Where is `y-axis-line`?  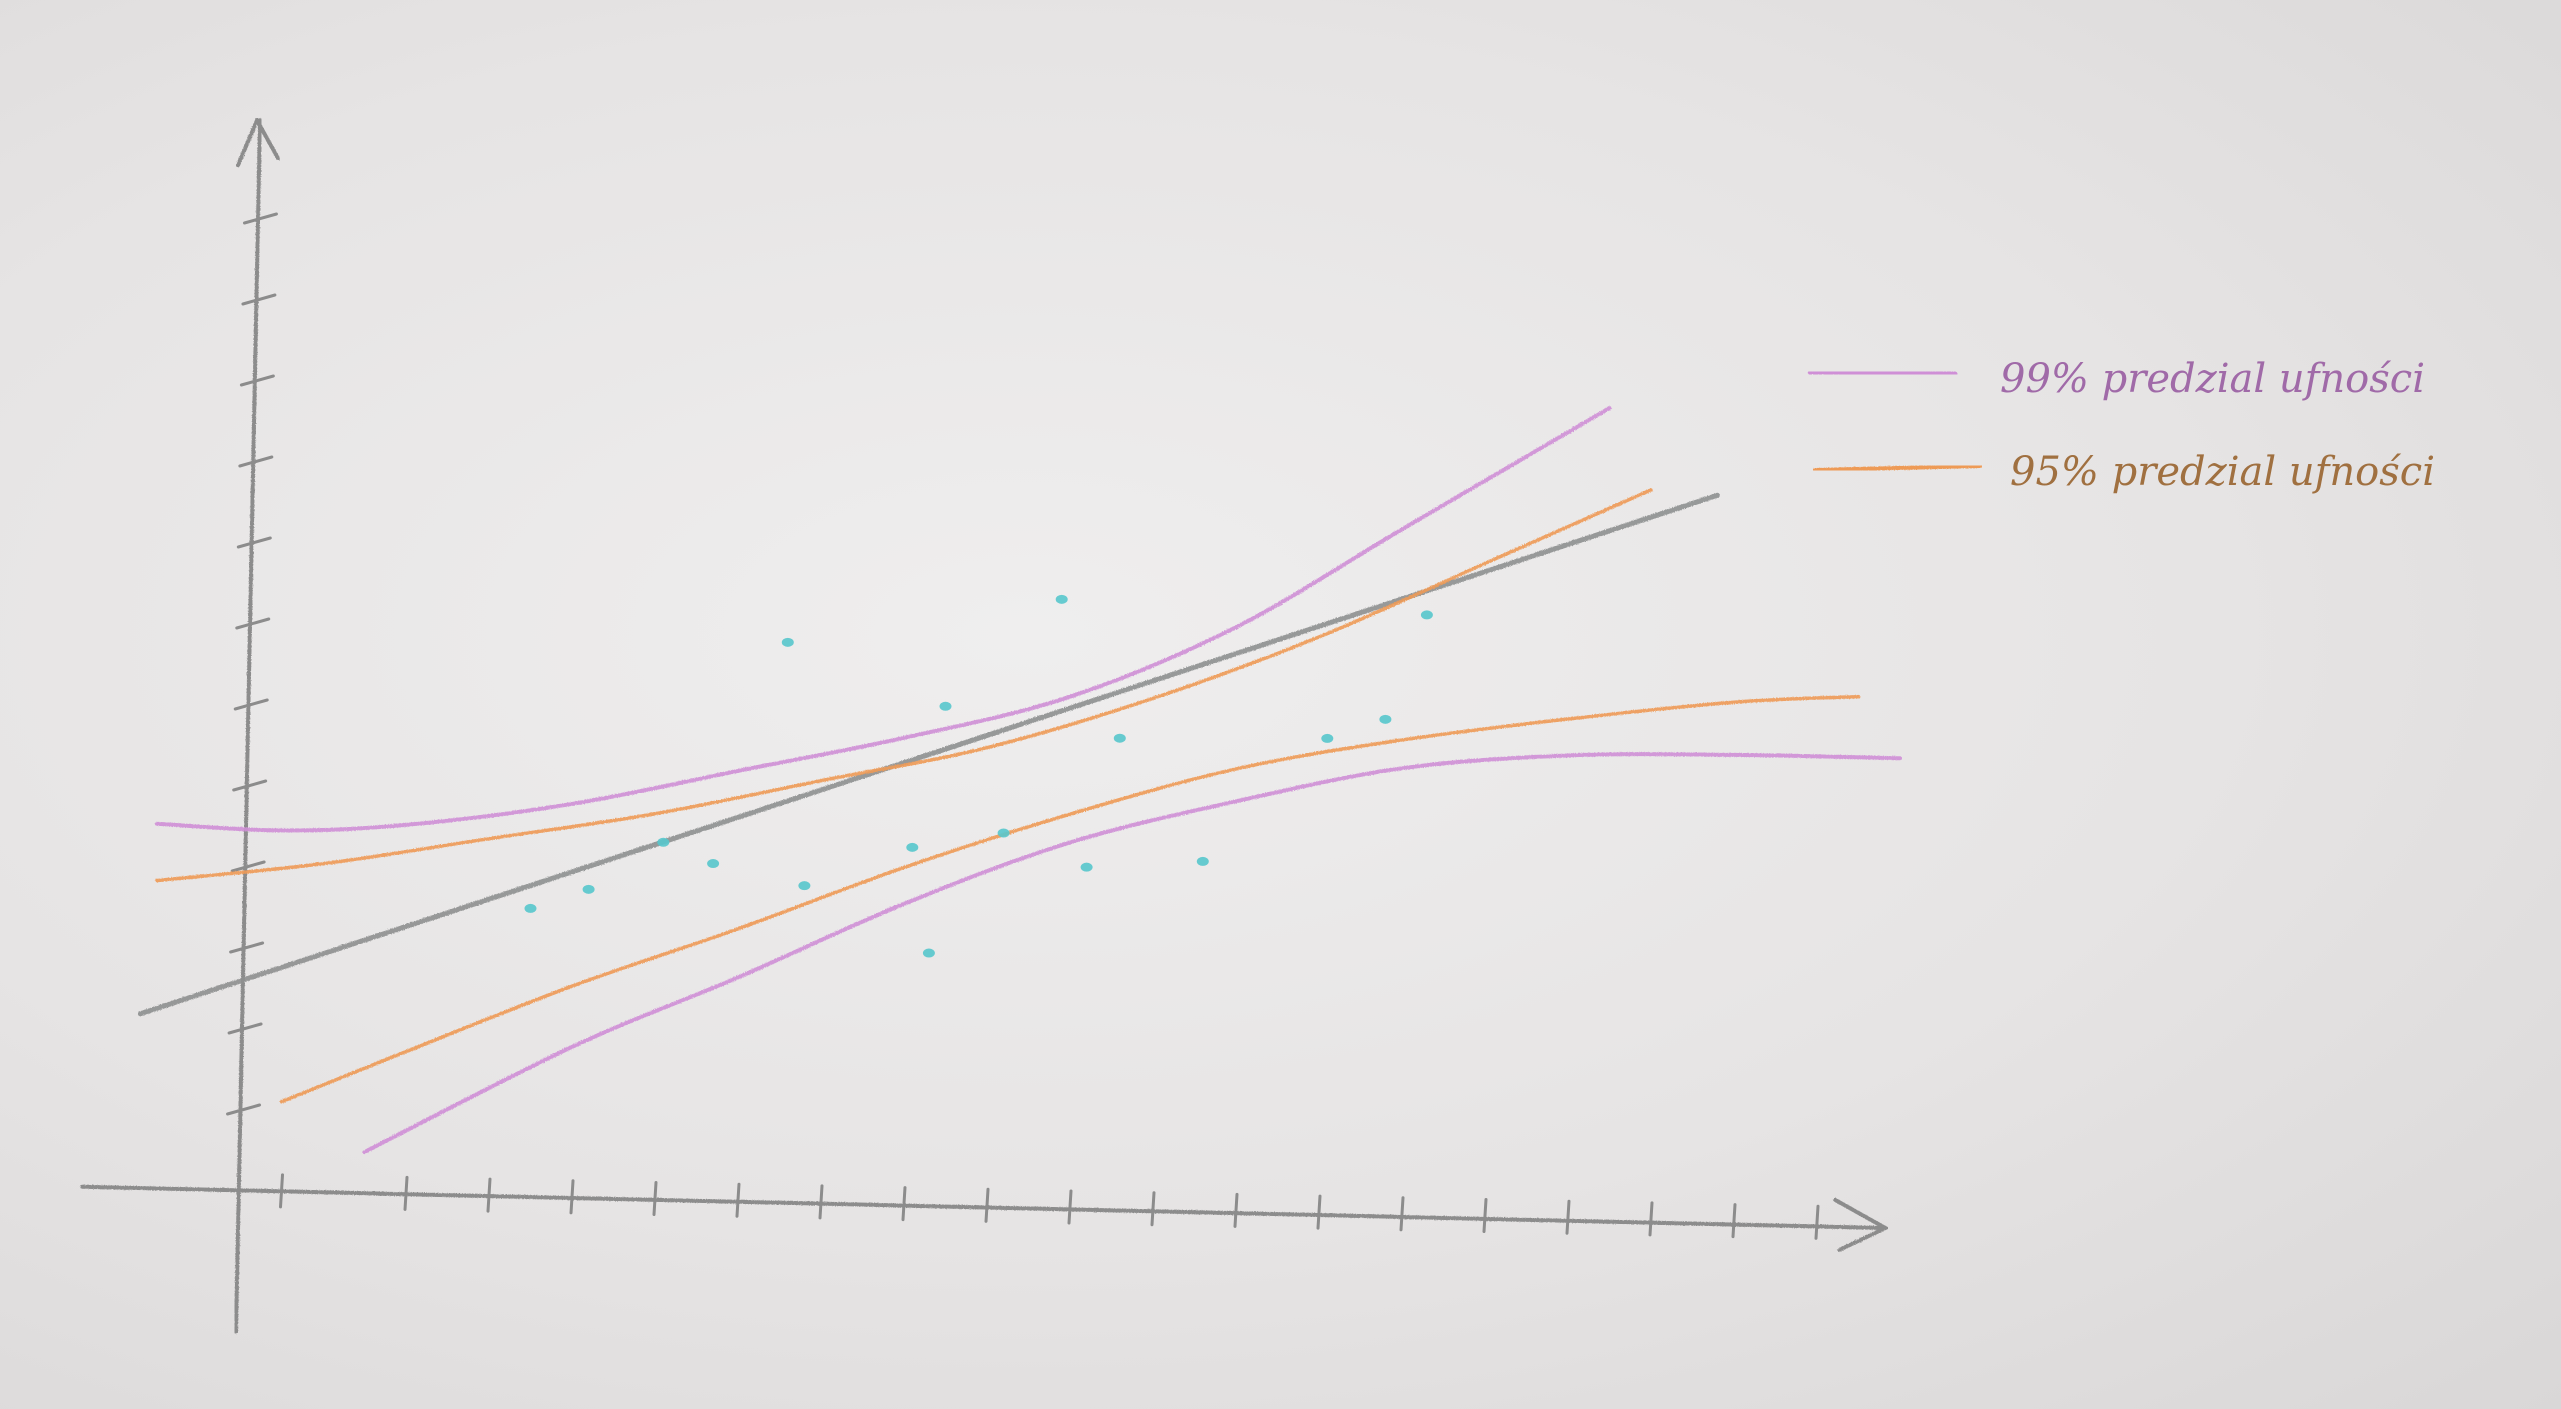
y-axis-line is located at coordinates (248, 726).